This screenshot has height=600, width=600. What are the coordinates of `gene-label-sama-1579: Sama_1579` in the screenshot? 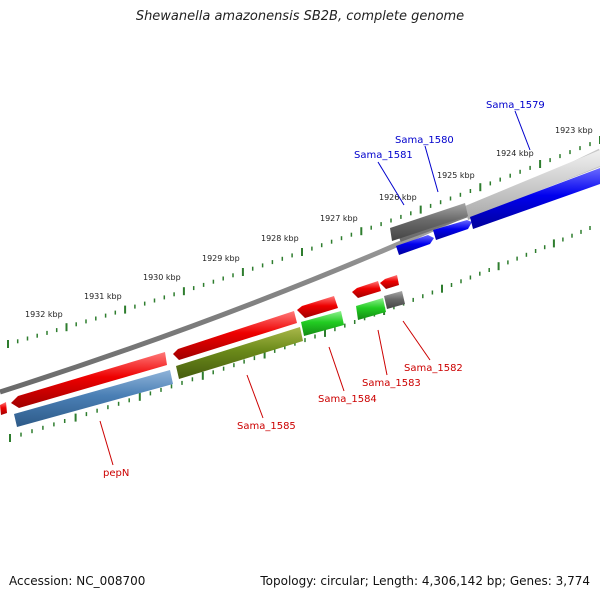 It's located at (515, 105).